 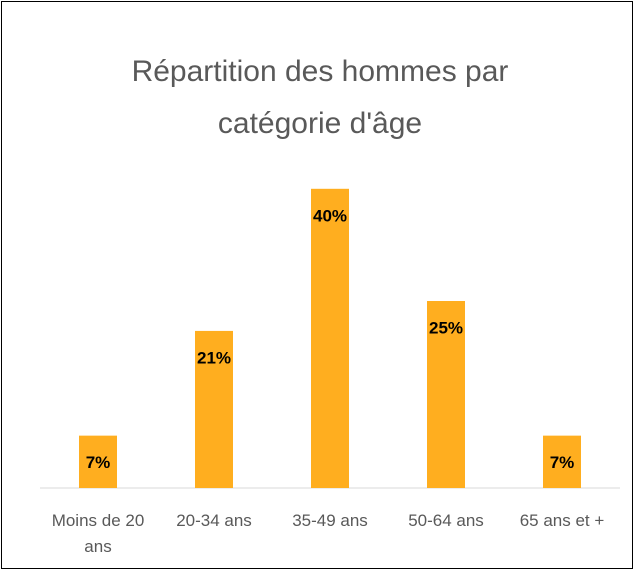 What do you see at coordinates (562, 520) in the screenshot?
I see `x-tick-label: 65 ans et +` at bounding box center [562, 520].